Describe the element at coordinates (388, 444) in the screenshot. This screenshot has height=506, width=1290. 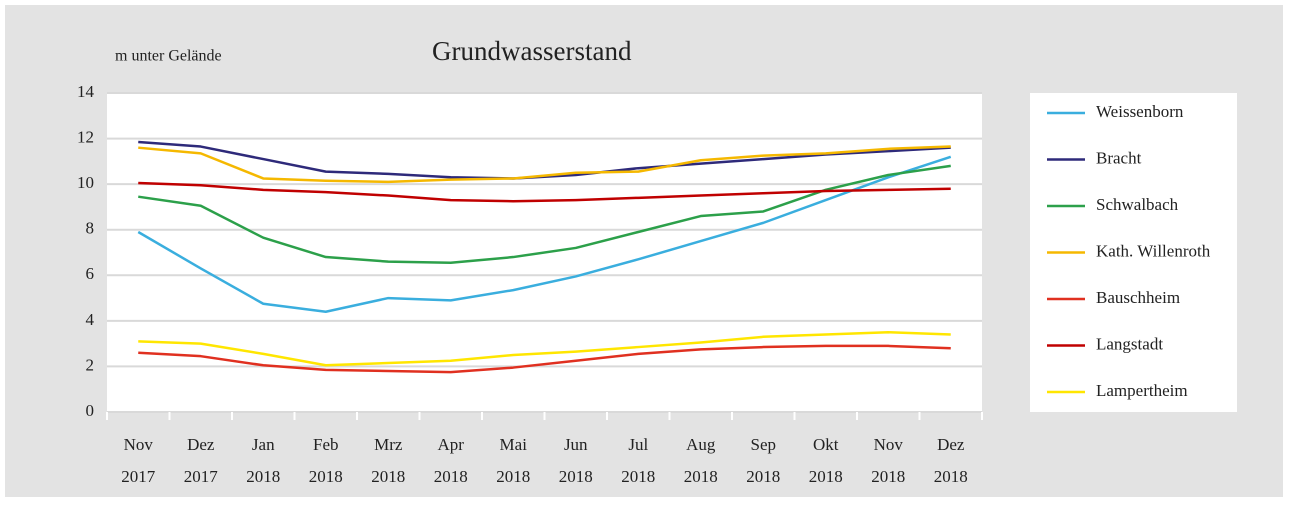
I see `x-tick-label: Mrz` at that location.